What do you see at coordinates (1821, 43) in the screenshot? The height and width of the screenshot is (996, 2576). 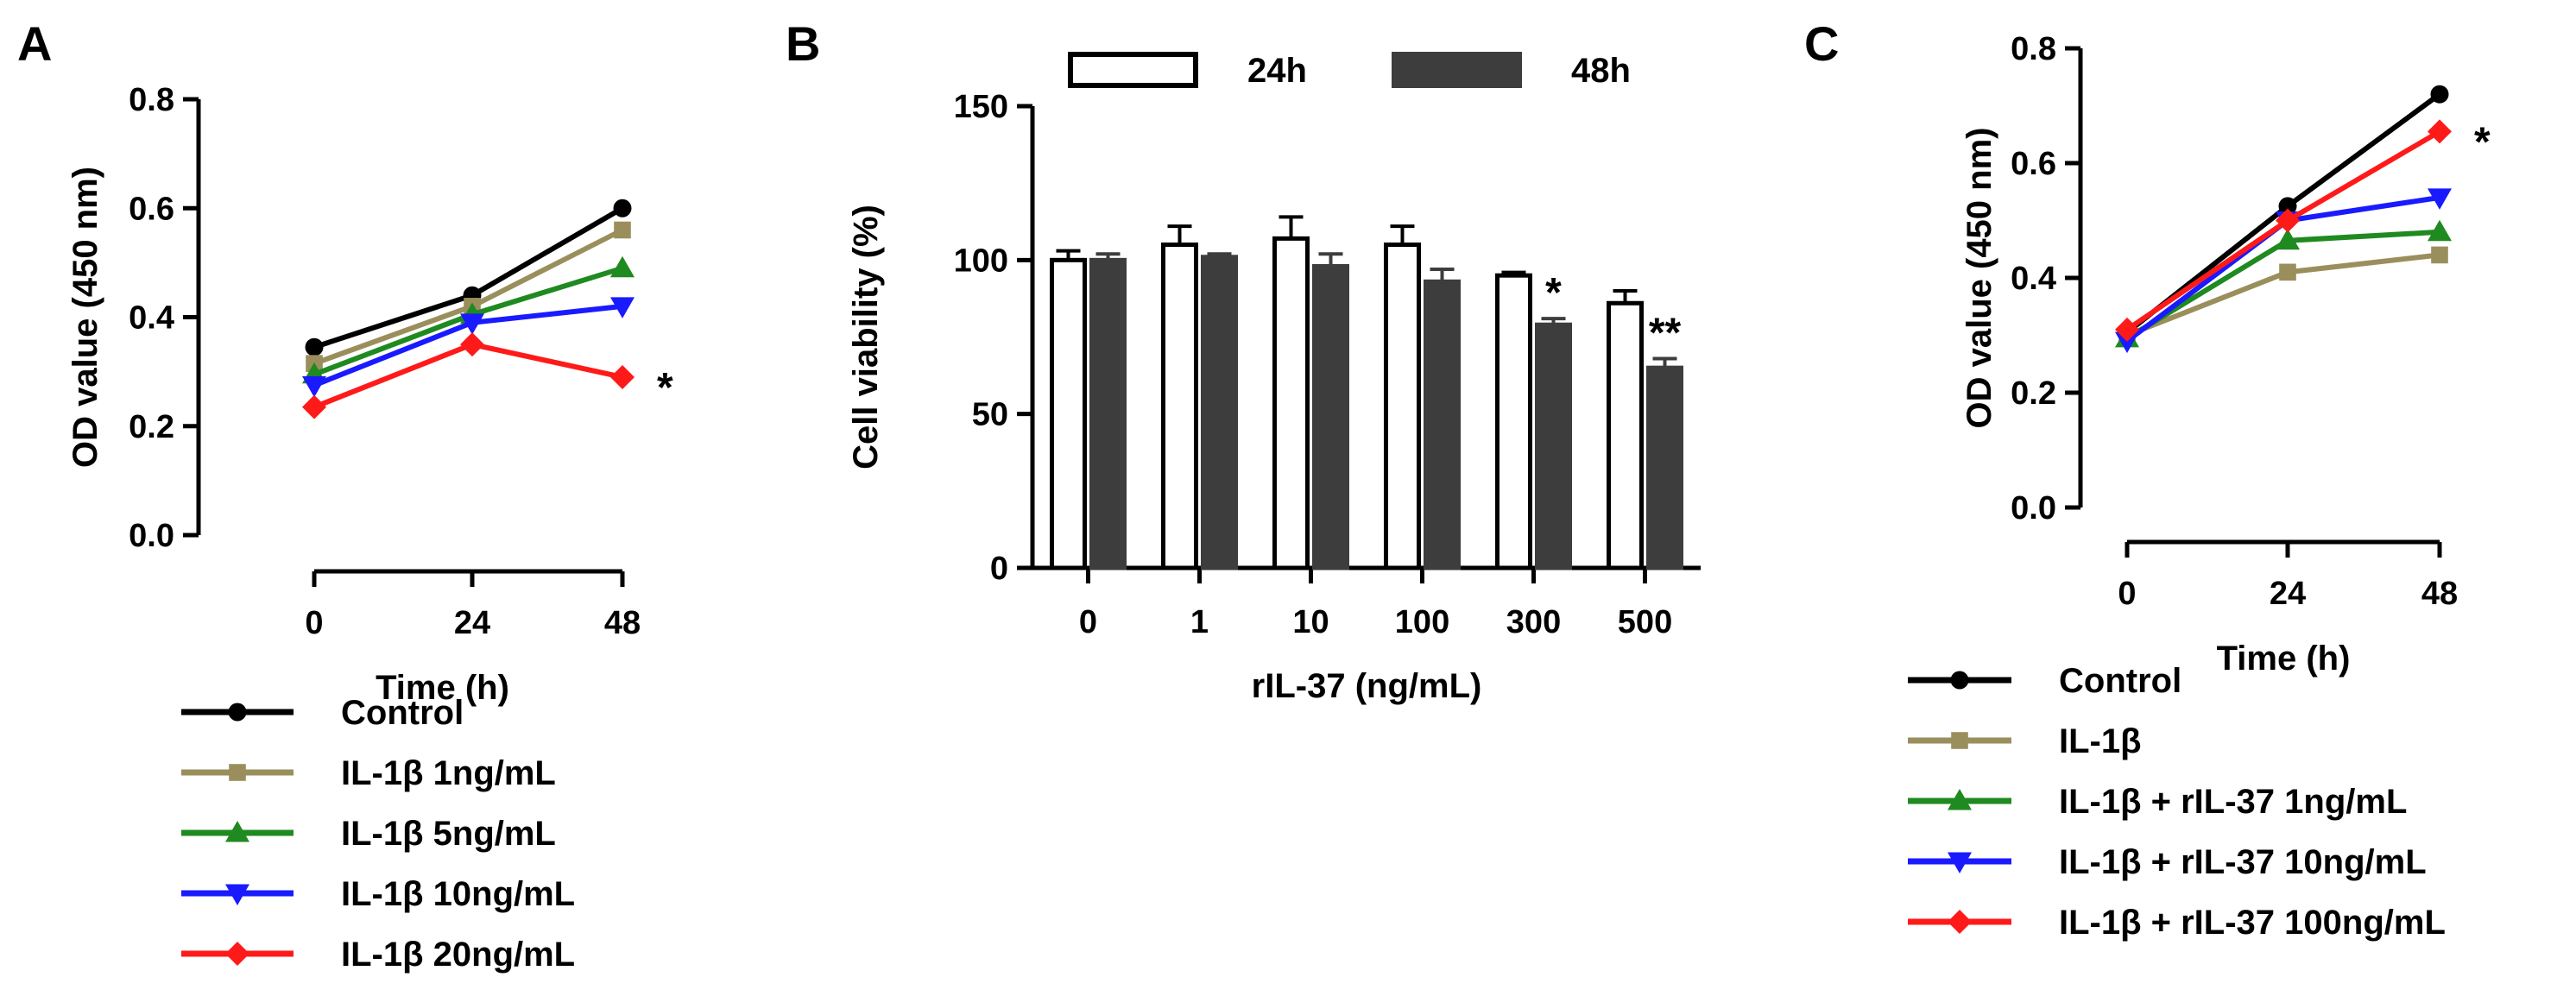 I see `panel-label-c: C` at bounding box center [1821, 43].